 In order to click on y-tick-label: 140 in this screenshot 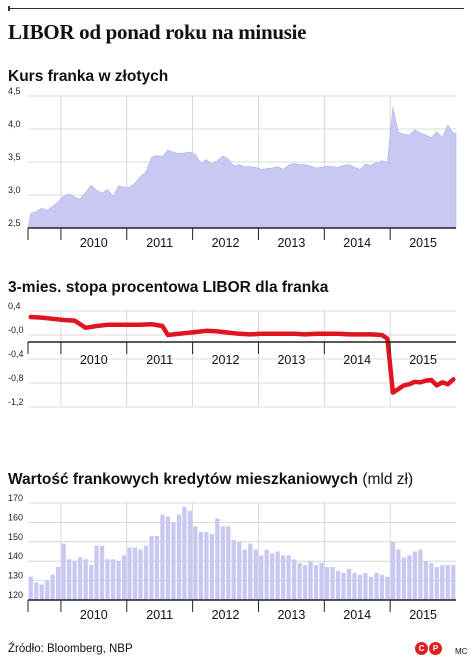, I will do `click(15, 556)`.